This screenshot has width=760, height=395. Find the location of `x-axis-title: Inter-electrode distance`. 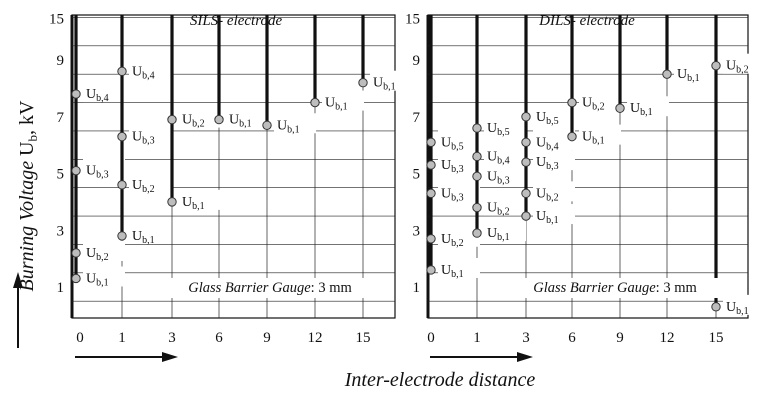

x-axis-title: Inter-electrode distance is located at coordinates (440, 380).